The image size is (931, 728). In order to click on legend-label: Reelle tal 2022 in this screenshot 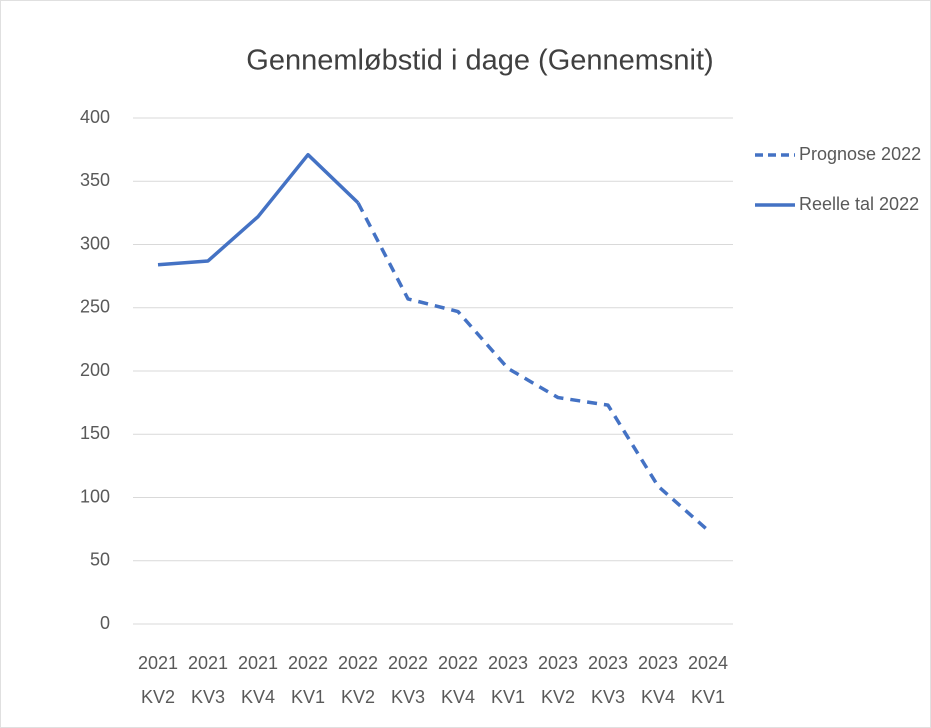, I will do `click(859, 204)`.